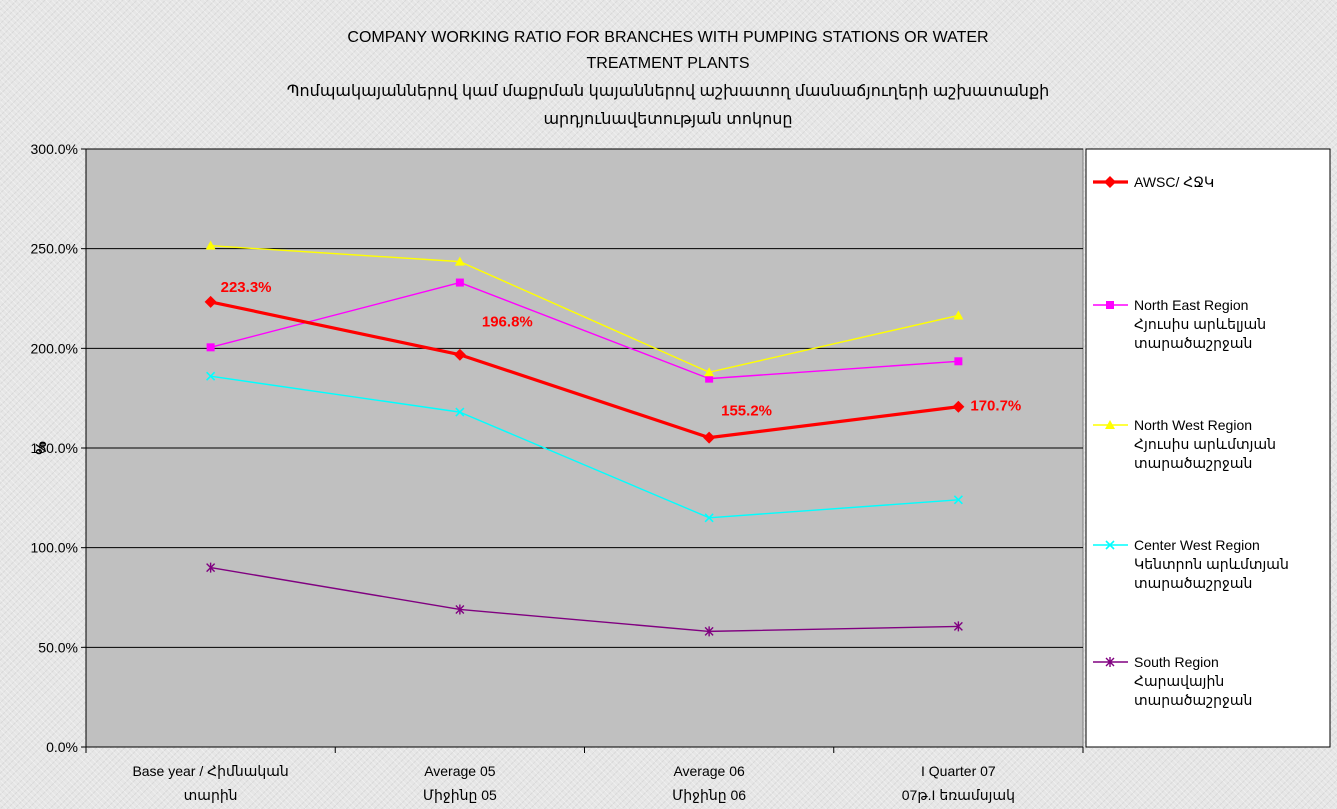 Image resolution: width=1337 pixels, height=809 pixels. I want to click on y-tick-label: 100.0%, so click(54, 548).